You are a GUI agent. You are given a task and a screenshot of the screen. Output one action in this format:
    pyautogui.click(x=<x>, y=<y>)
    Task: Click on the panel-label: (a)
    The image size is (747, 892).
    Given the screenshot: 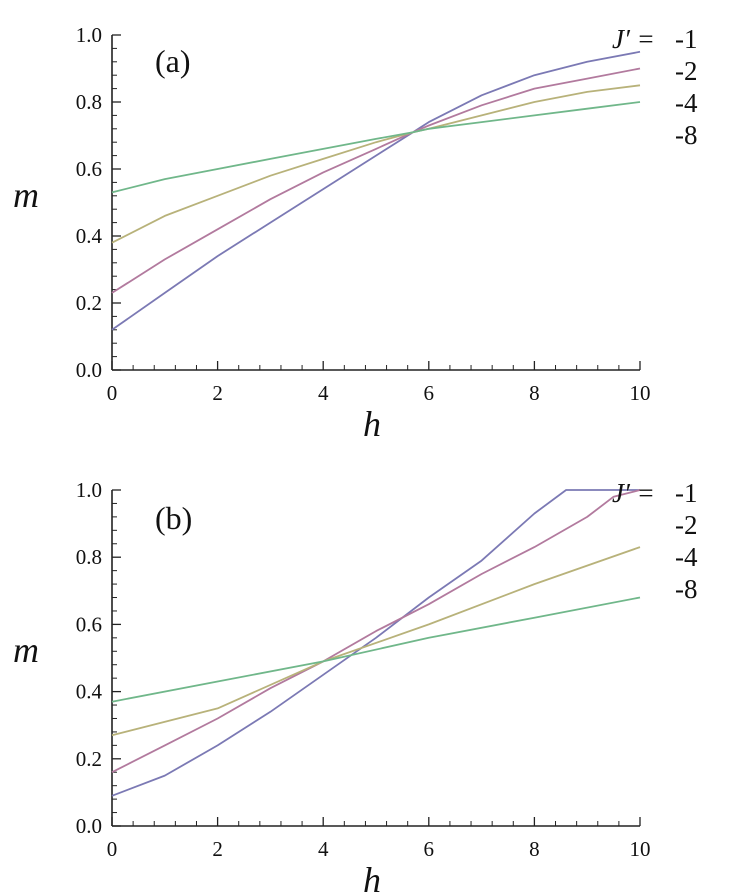 What is the action you would take?
    pyautogui.click(x=173, y=61)
    